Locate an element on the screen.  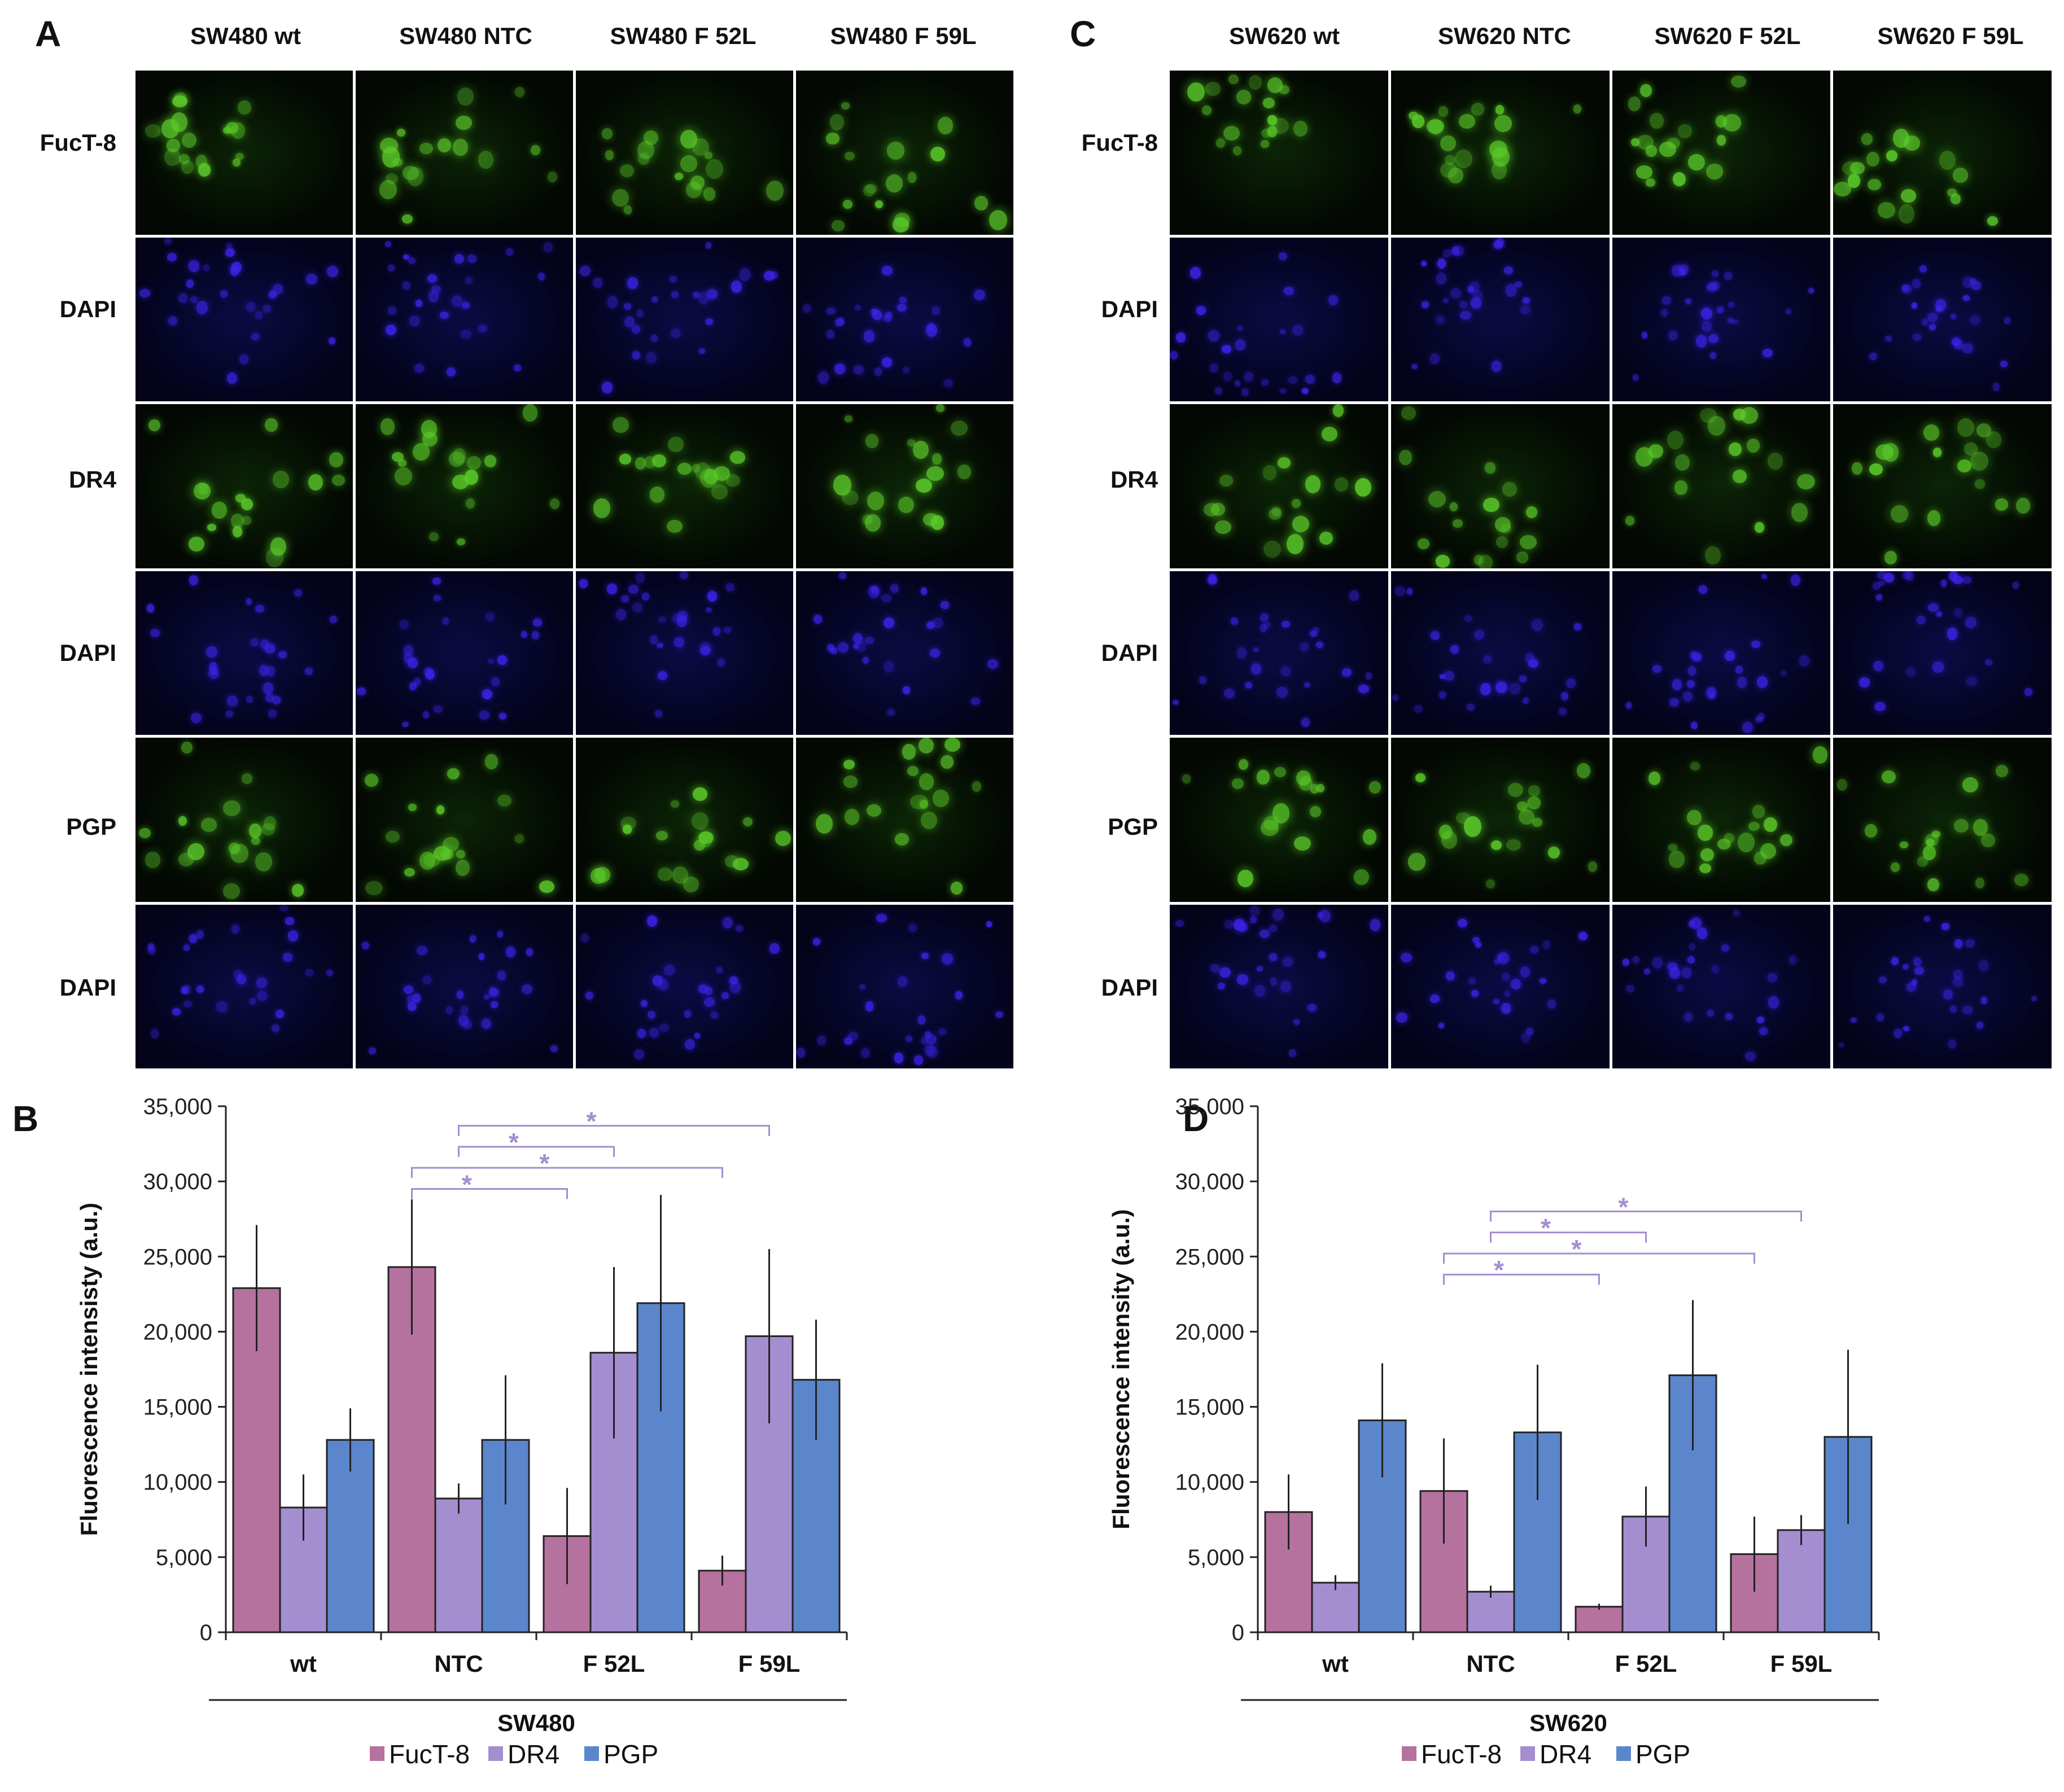
micrograph-a-r5-c2 is located at coordinates (684, 986).